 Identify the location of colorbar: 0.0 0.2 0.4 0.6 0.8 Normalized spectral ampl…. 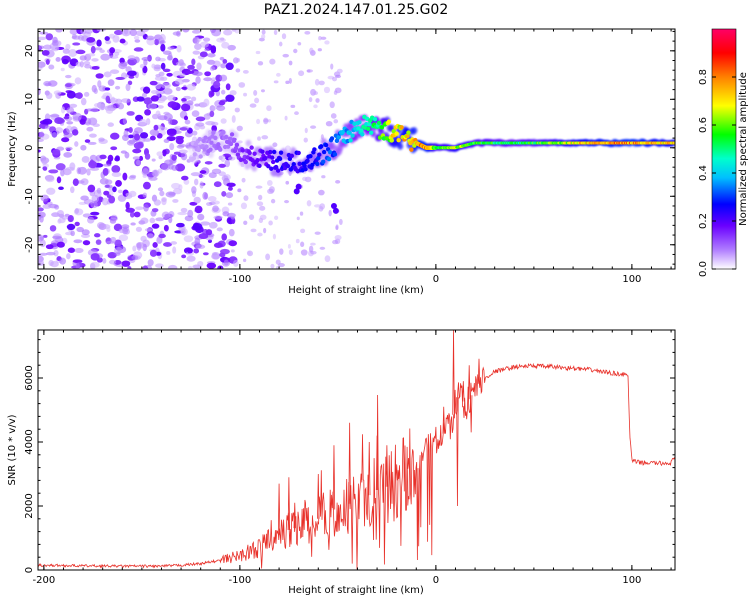
(723, 152).